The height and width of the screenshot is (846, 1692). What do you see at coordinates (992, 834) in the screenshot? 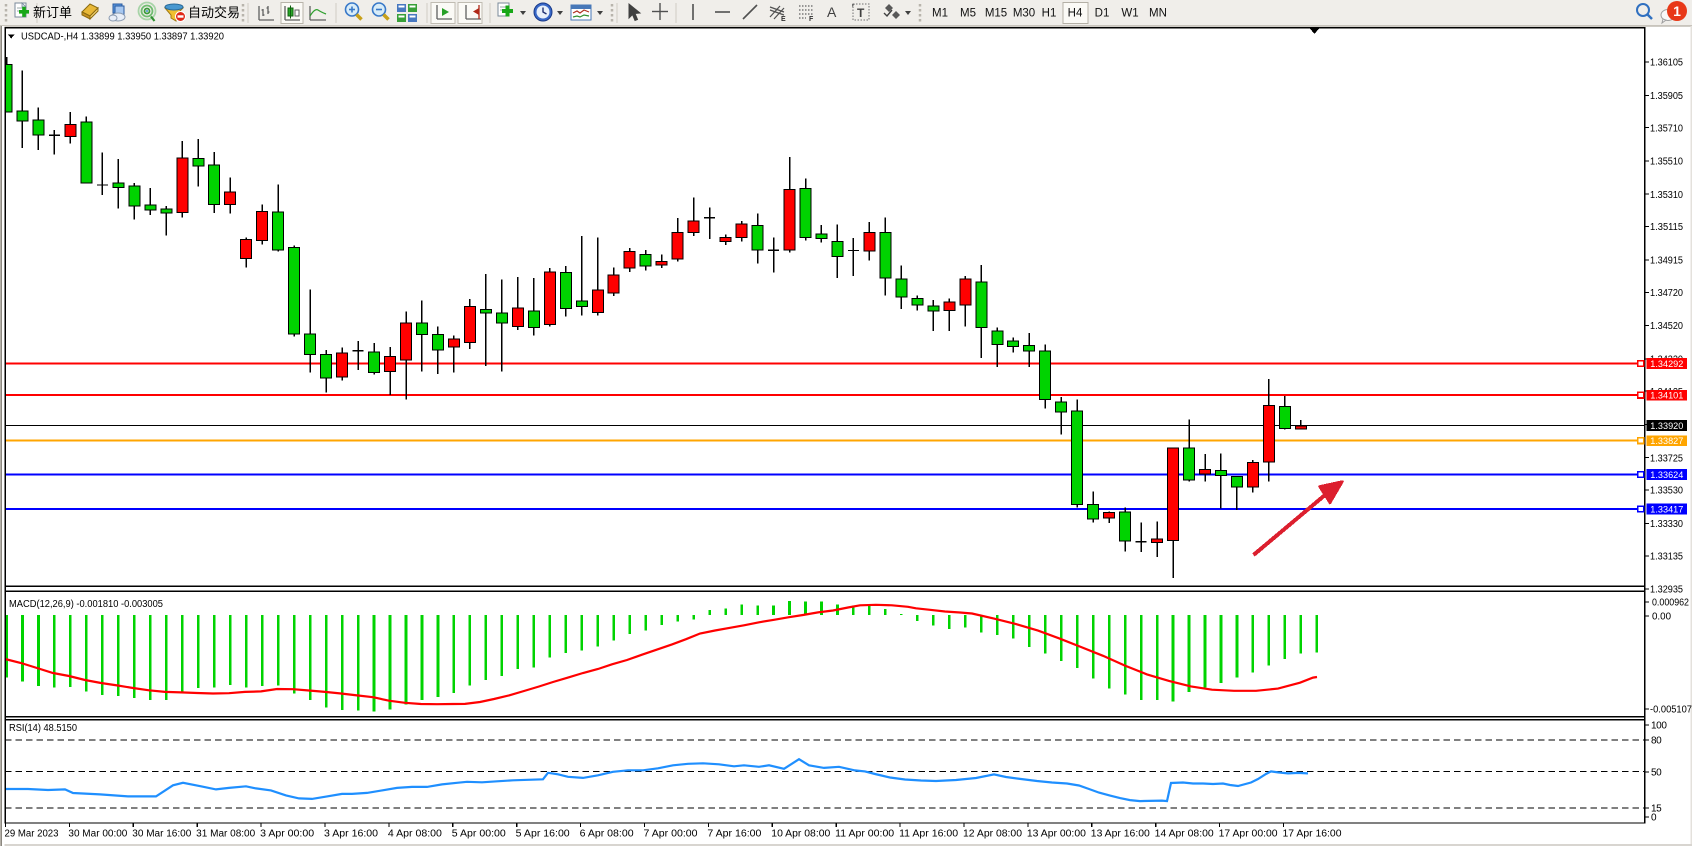
I see `svg-text: 12 Apr 08:00` at bounding box center [992, 834].